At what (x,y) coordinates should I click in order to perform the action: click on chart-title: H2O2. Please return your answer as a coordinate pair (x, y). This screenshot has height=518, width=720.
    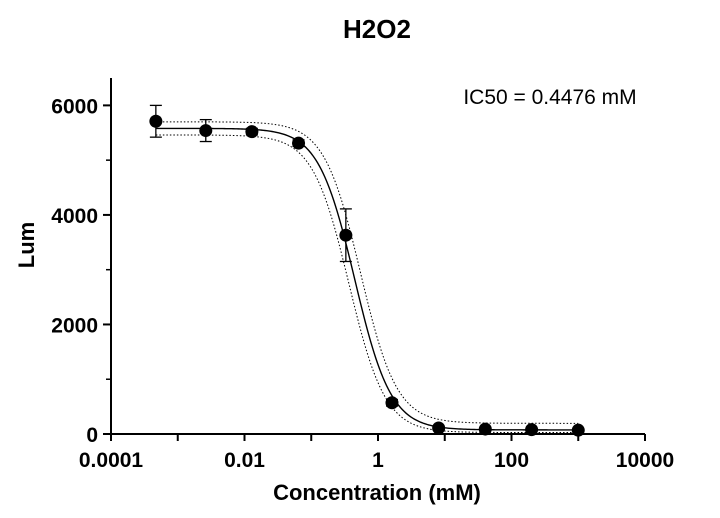
    Looking at the image, I should click on (377, 29).